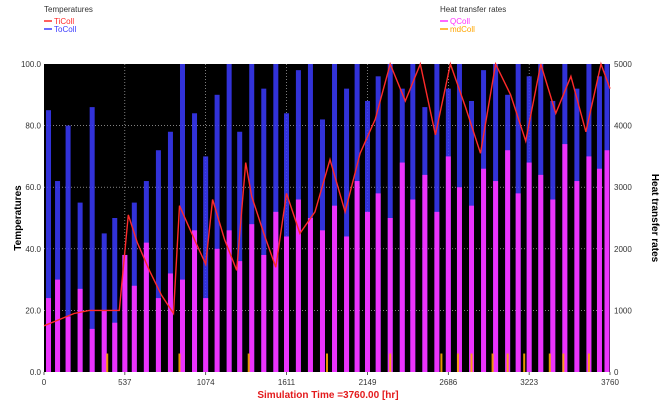  What do you see at coordinates (473, 9) in the screenshot?
I see `legend-right-title: Heat transfer rates` at bounding box center [473, 9].